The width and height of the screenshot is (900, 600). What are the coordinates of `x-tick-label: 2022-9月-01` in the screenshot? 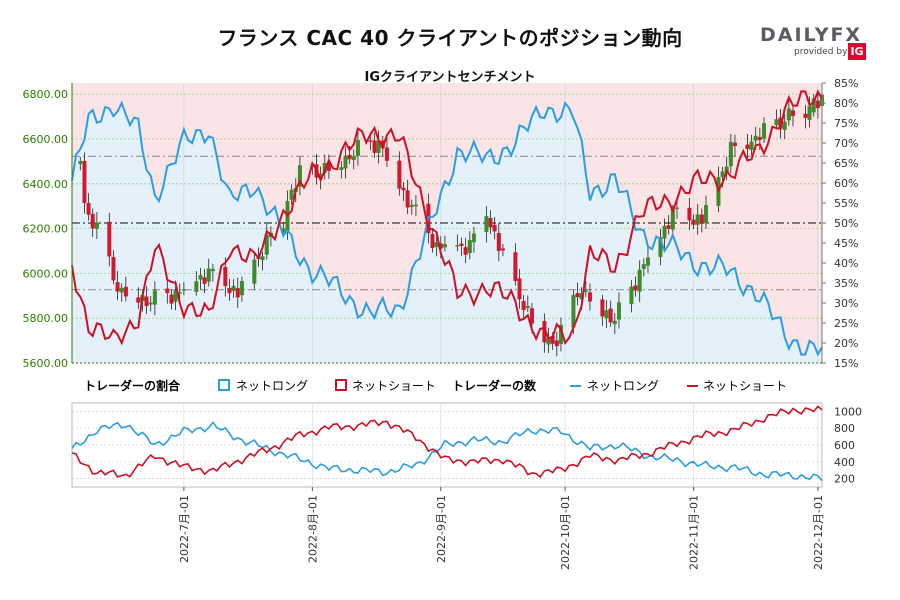 It's located at (441, 529).